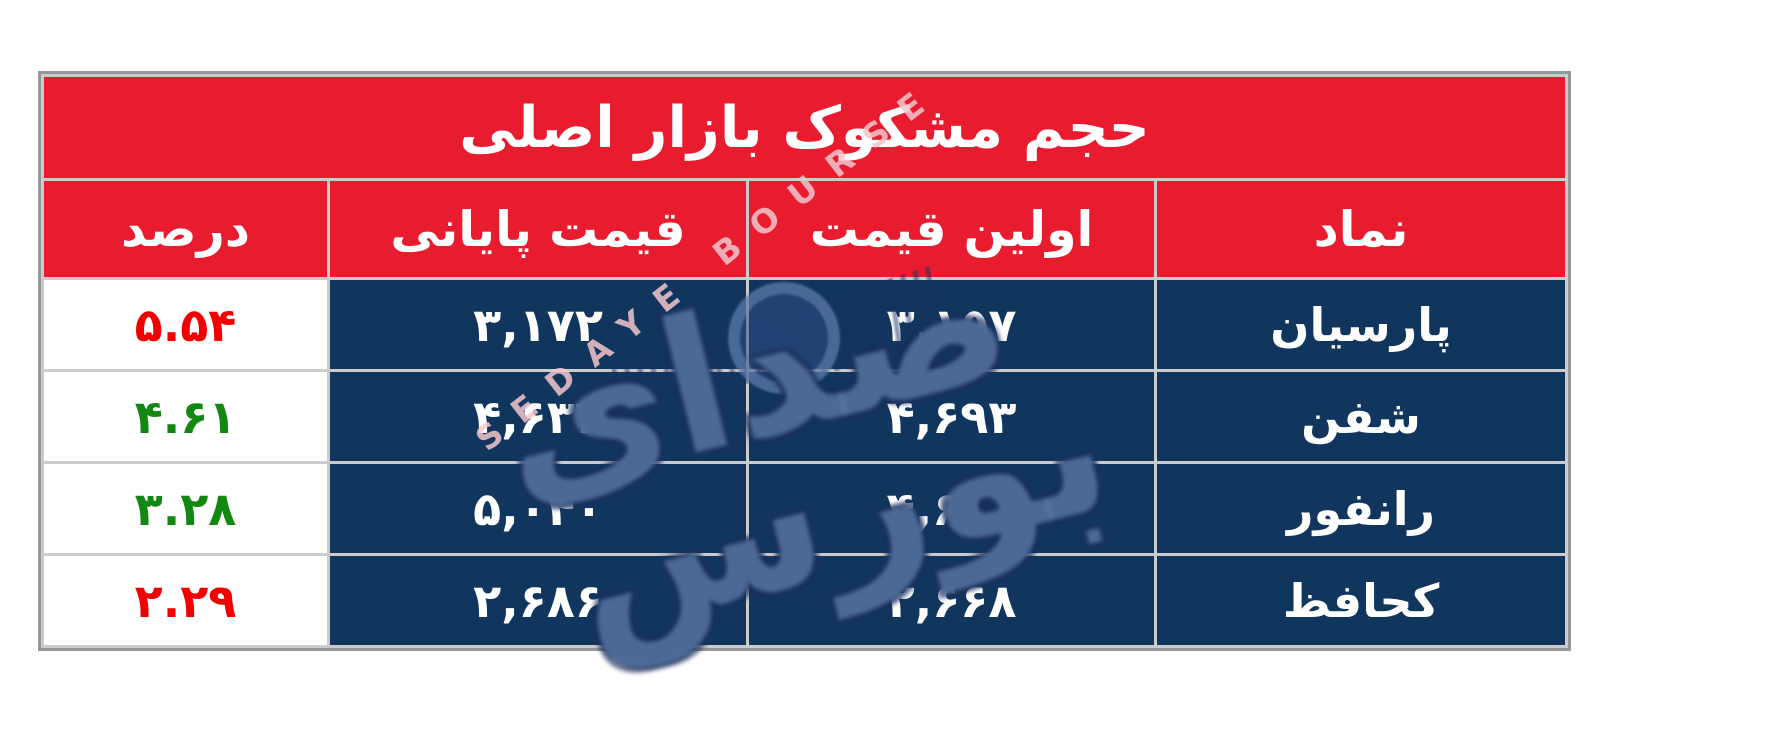  I want to click on table-row: شفن ۴,۶۹۳ ۴,۶۳۲ ۴.۶۱, so click(805, 416).